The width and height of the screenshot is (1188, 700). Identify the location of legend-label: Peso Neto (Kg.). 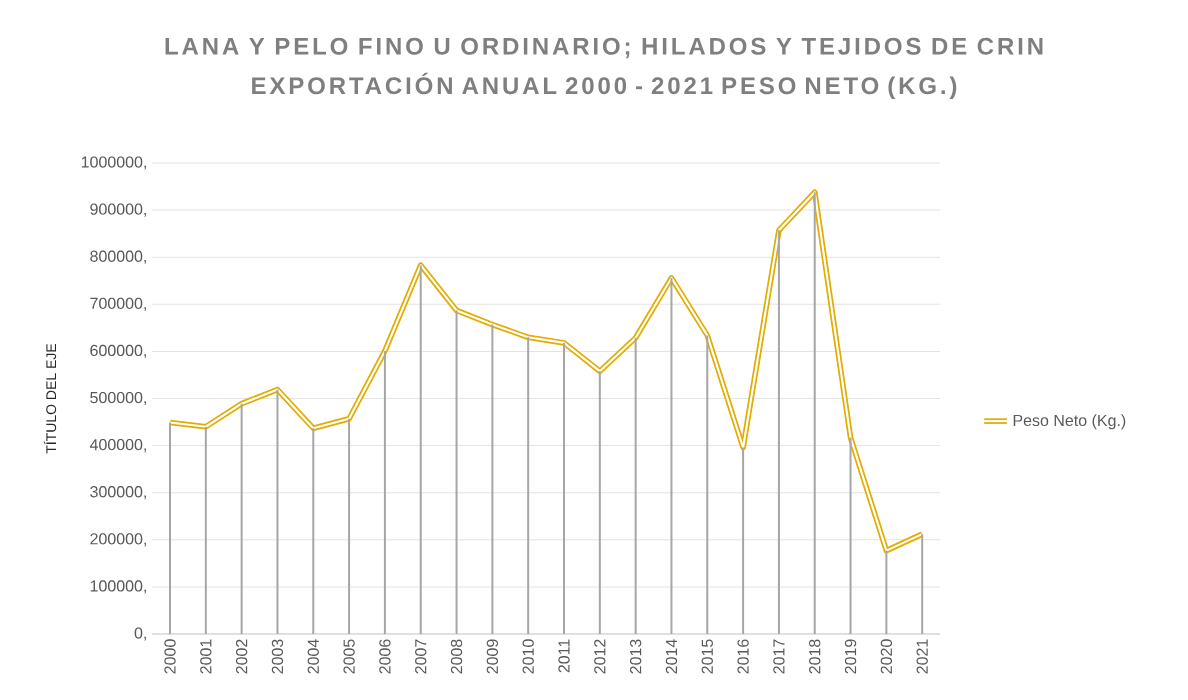
(1069, 422).